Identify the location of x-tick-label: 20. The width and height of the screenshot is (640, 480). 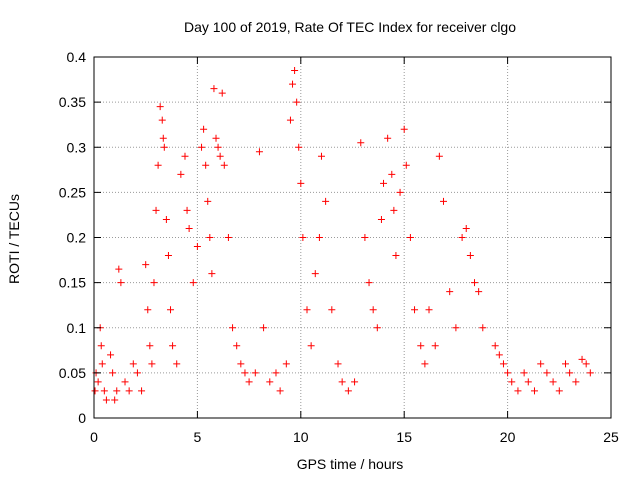
(508, 437).